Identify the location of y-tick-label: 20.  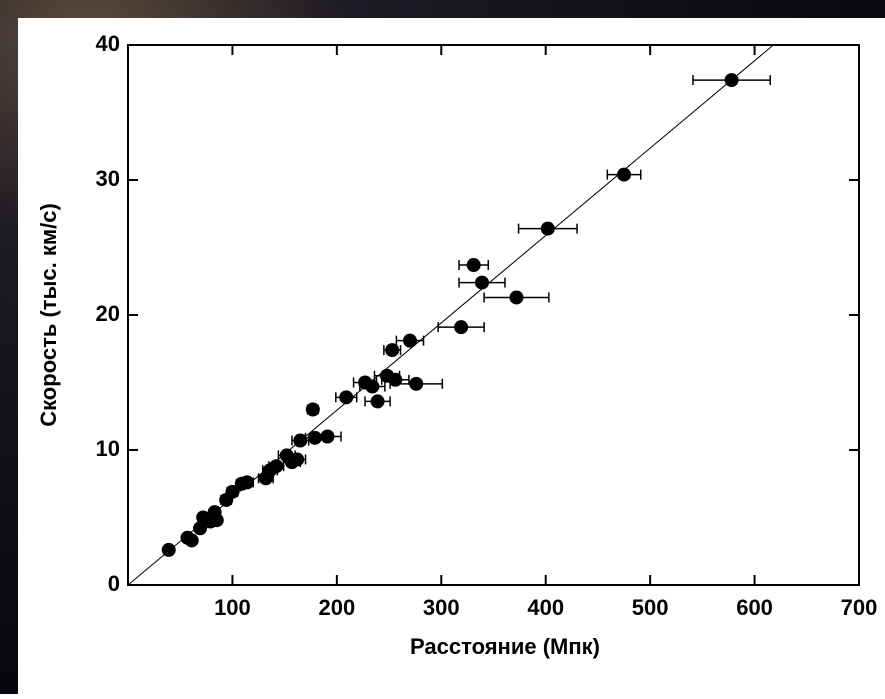
(108, 313).